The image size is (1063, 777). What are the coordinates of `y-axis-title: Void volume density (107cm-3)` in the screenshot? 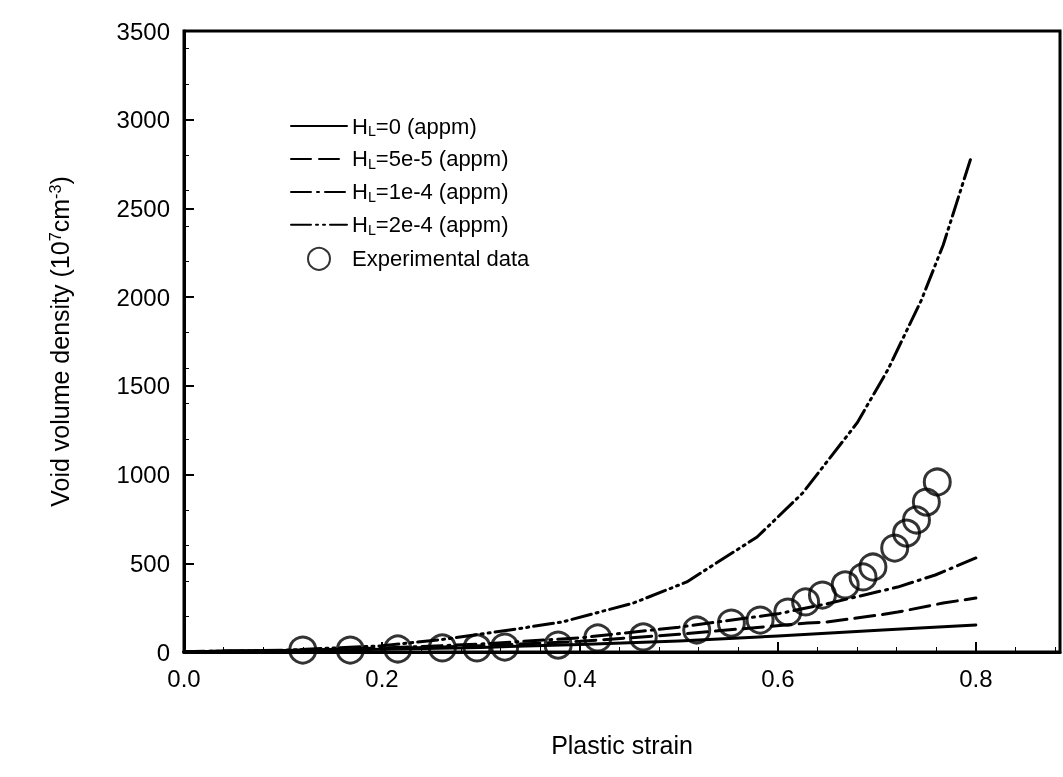 It's located at (60, 341).